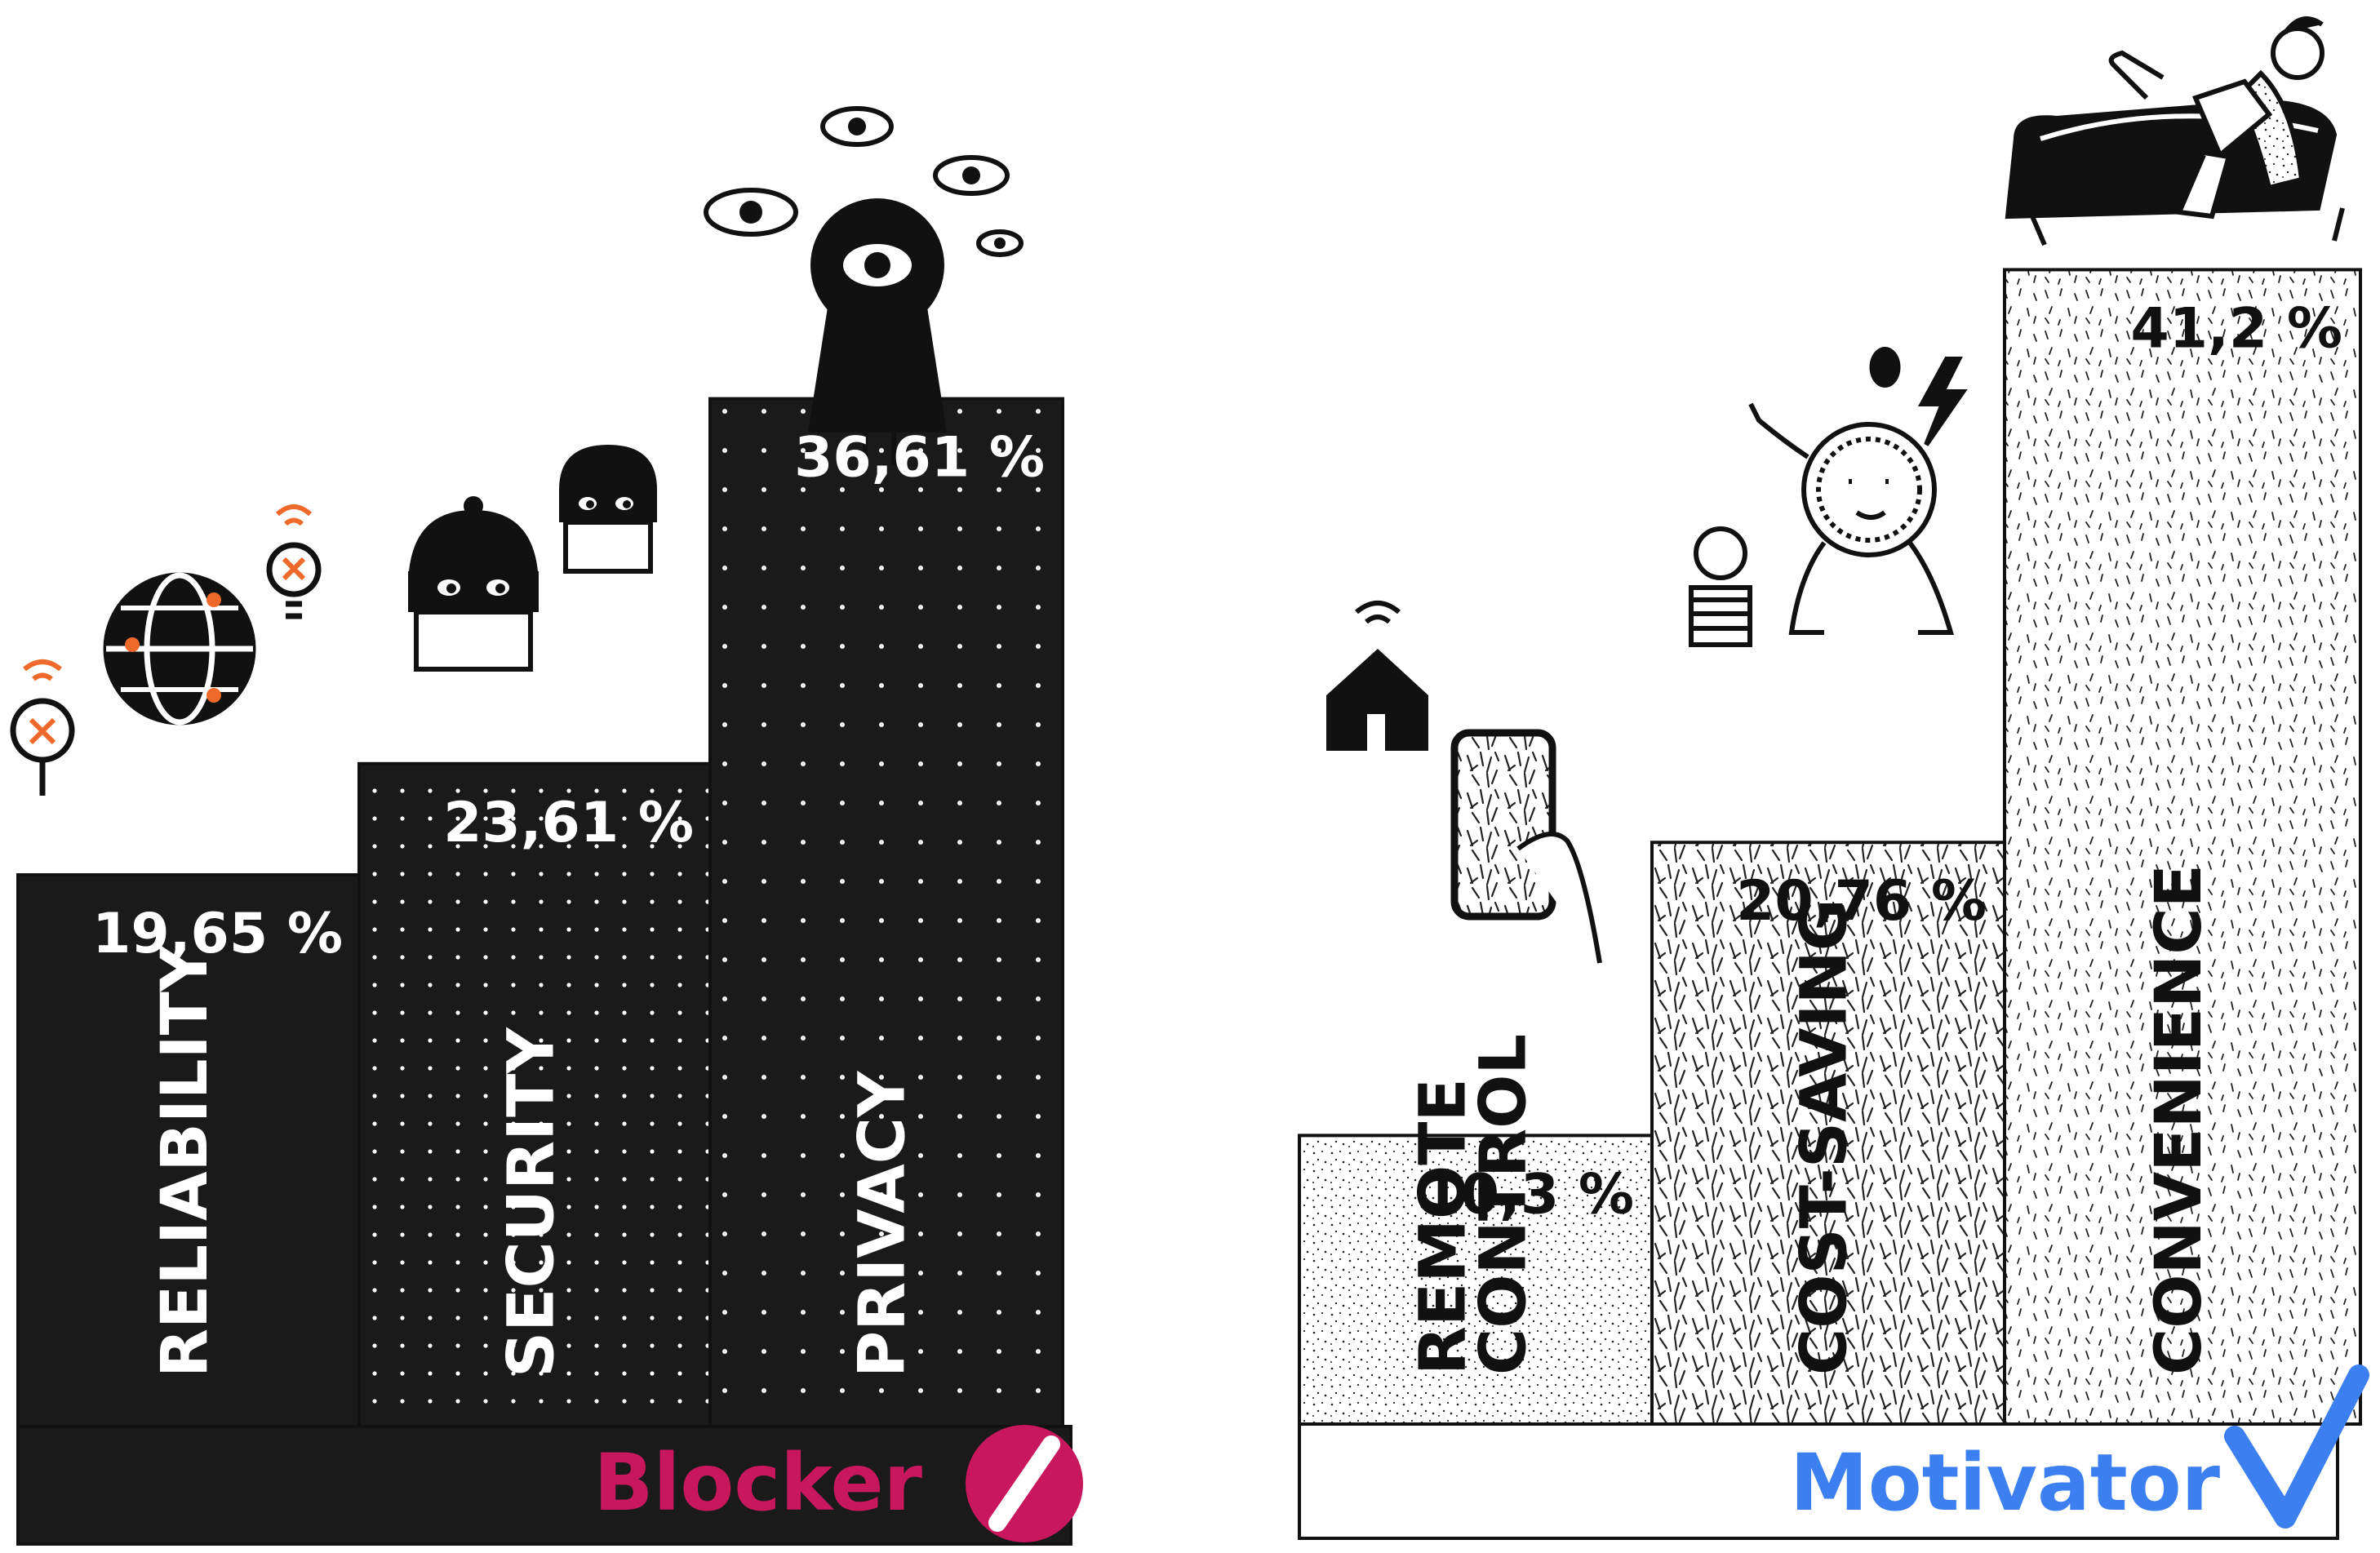 The image size is (2380, 1553). Describe the element at coordinates (886, 913) in the screenshot. I see `bar-privacy` at that location.